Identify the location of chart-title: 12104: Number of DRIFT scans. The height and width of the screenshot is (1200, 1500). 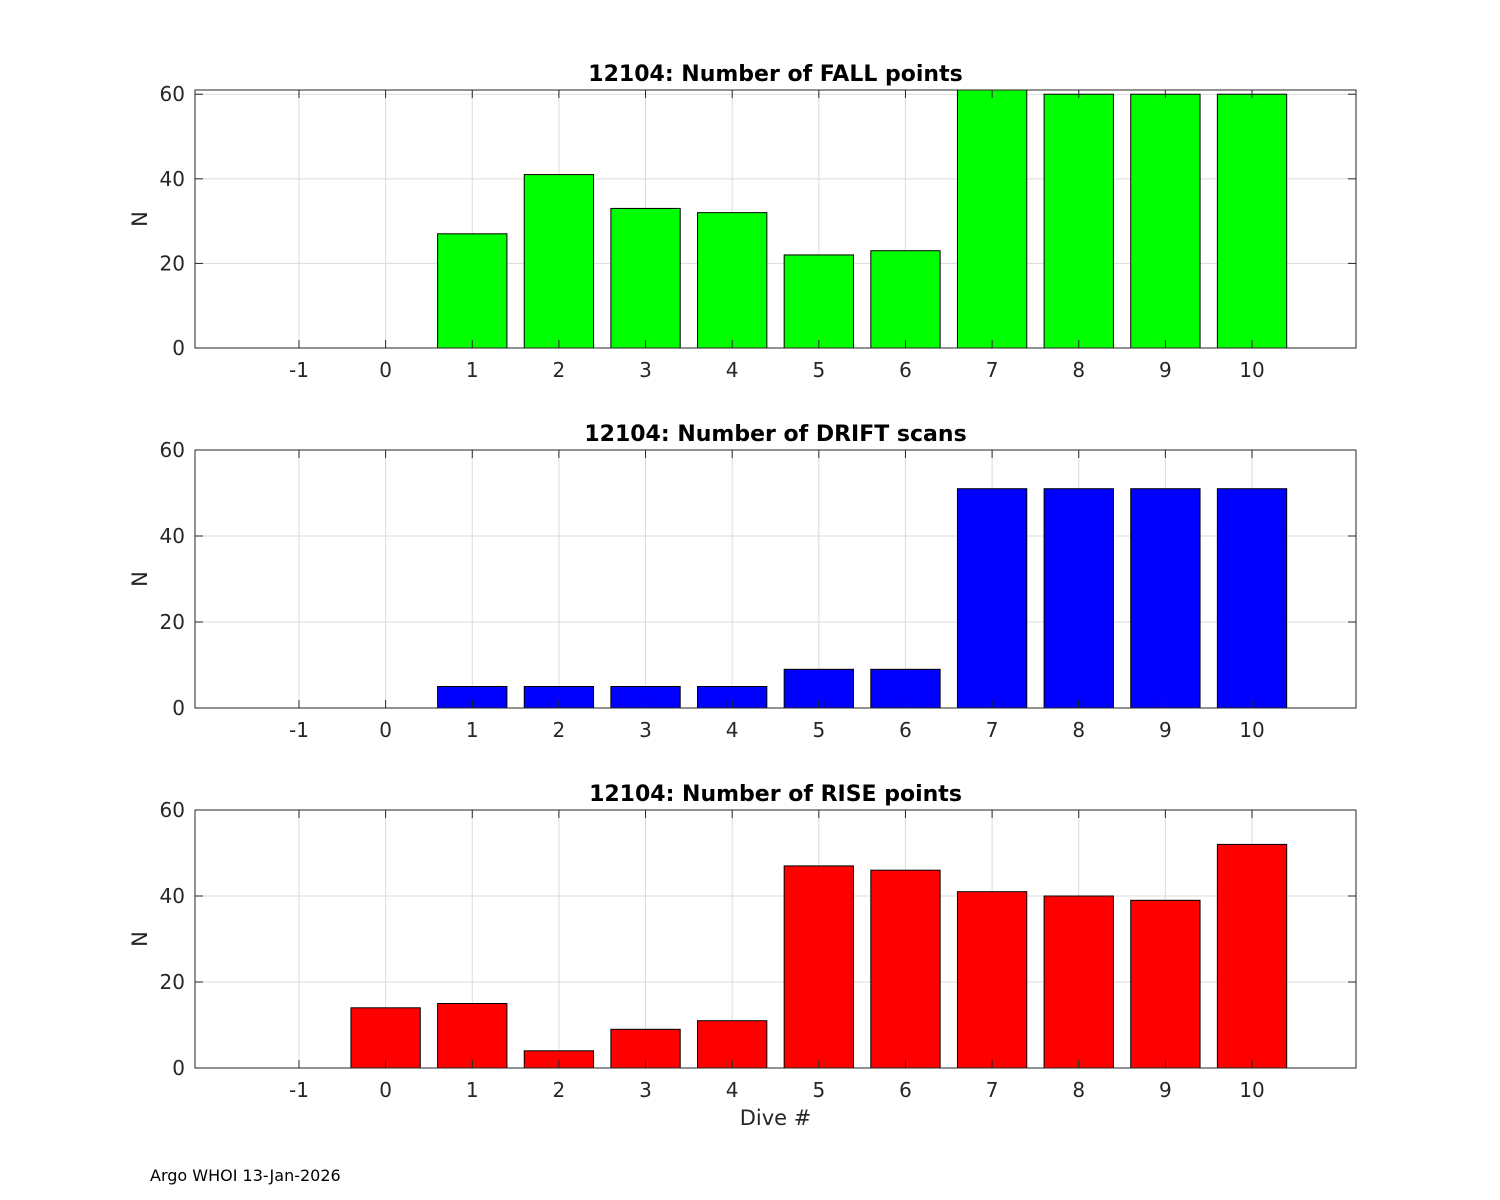
(775, 434).